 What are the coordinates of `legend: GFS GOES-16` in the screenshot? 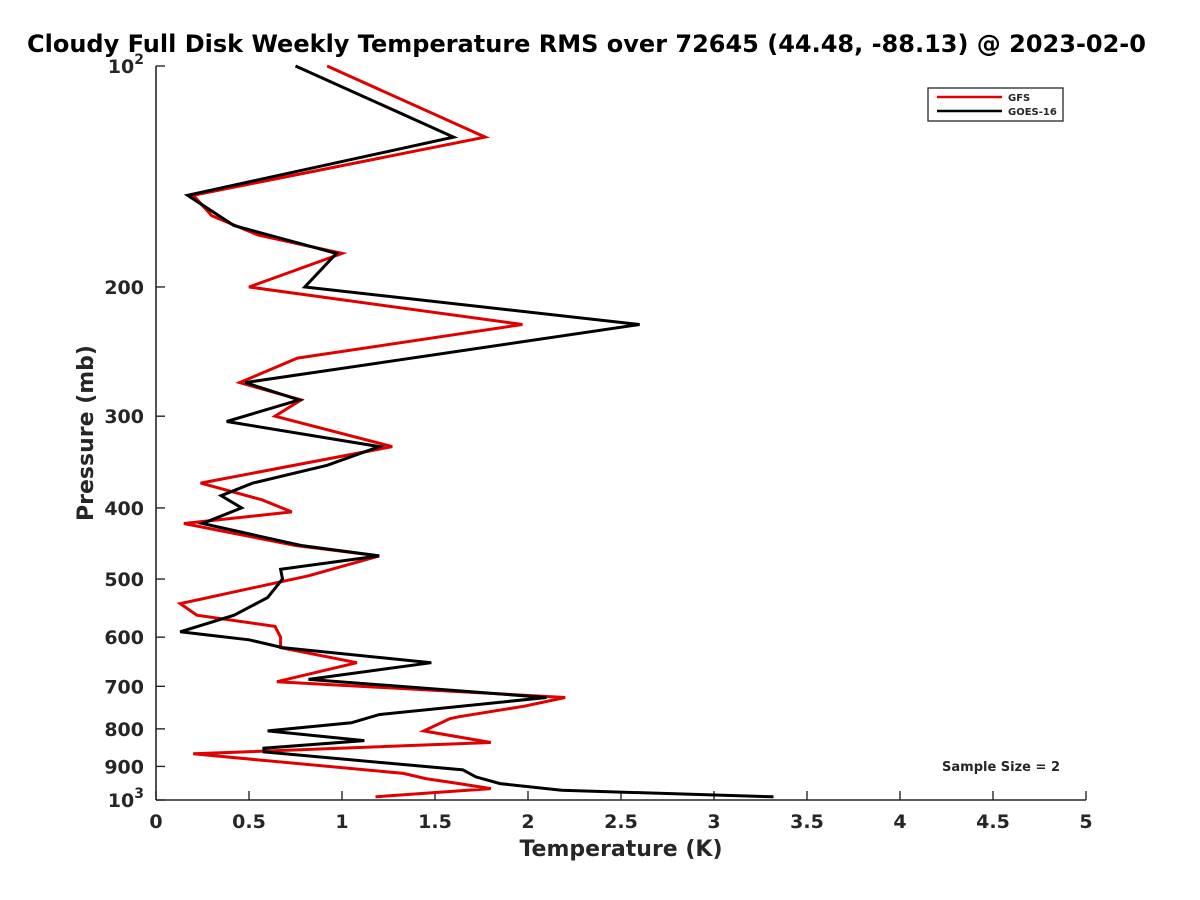 It's located at (995, 104).